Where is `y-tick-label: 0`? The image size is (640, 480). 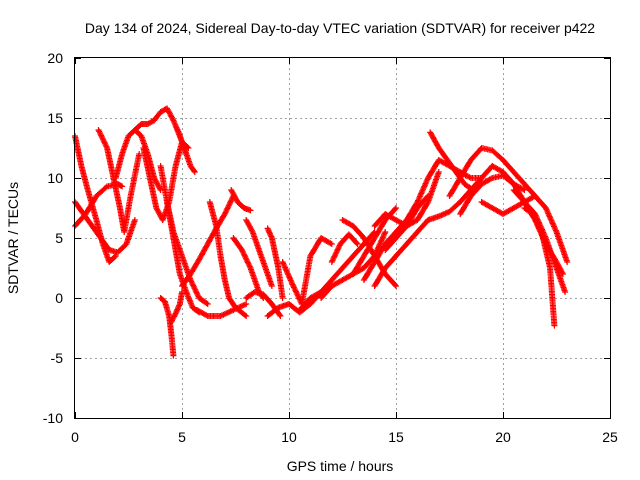
y-tick-label: 0 is located at coordinates (59, 298).